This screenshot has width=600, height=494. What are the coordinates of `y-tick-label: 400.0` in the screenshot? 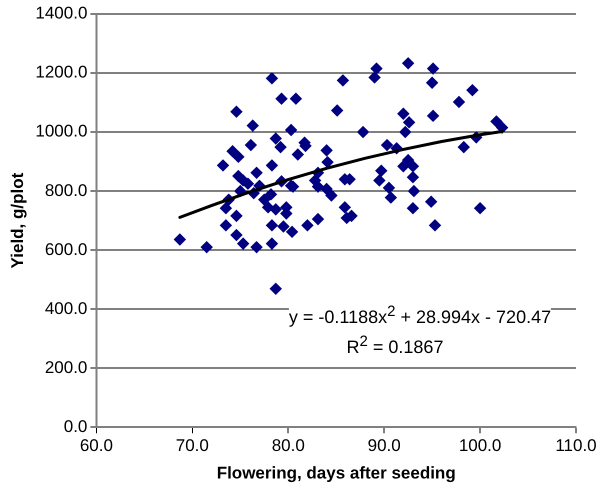 It's located at (66, 308).